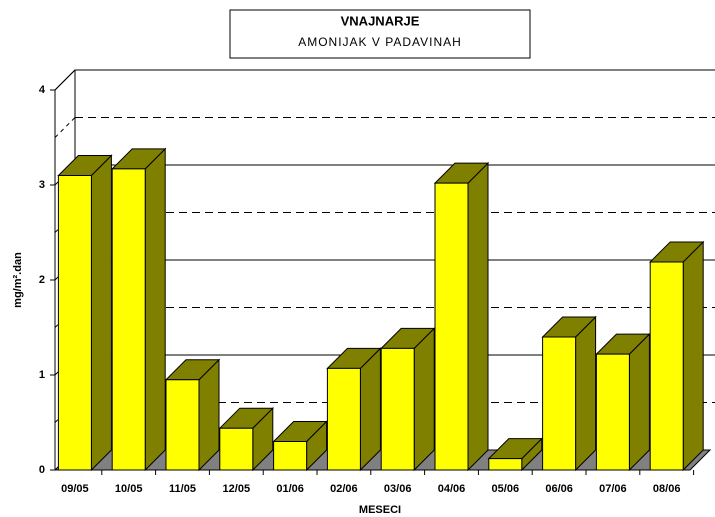  Describe the element at coordinates (398, 489) in the screenshot. I see `x-tick-label: 03/06` at that location.